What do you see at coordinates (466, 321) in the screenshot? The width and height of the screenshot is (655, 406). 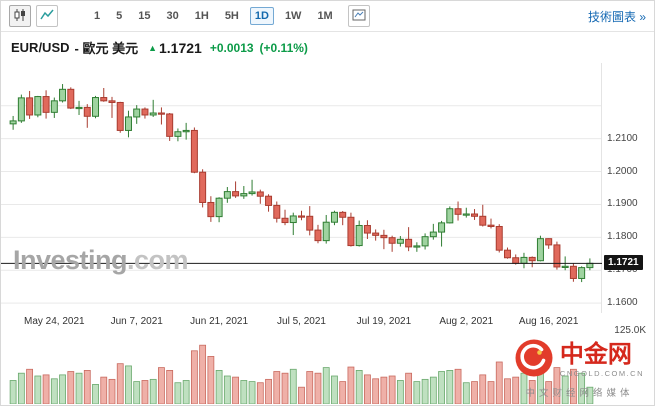 I see `x-axis-label: Aug 2, 2021` at bounding box center [466, 321].